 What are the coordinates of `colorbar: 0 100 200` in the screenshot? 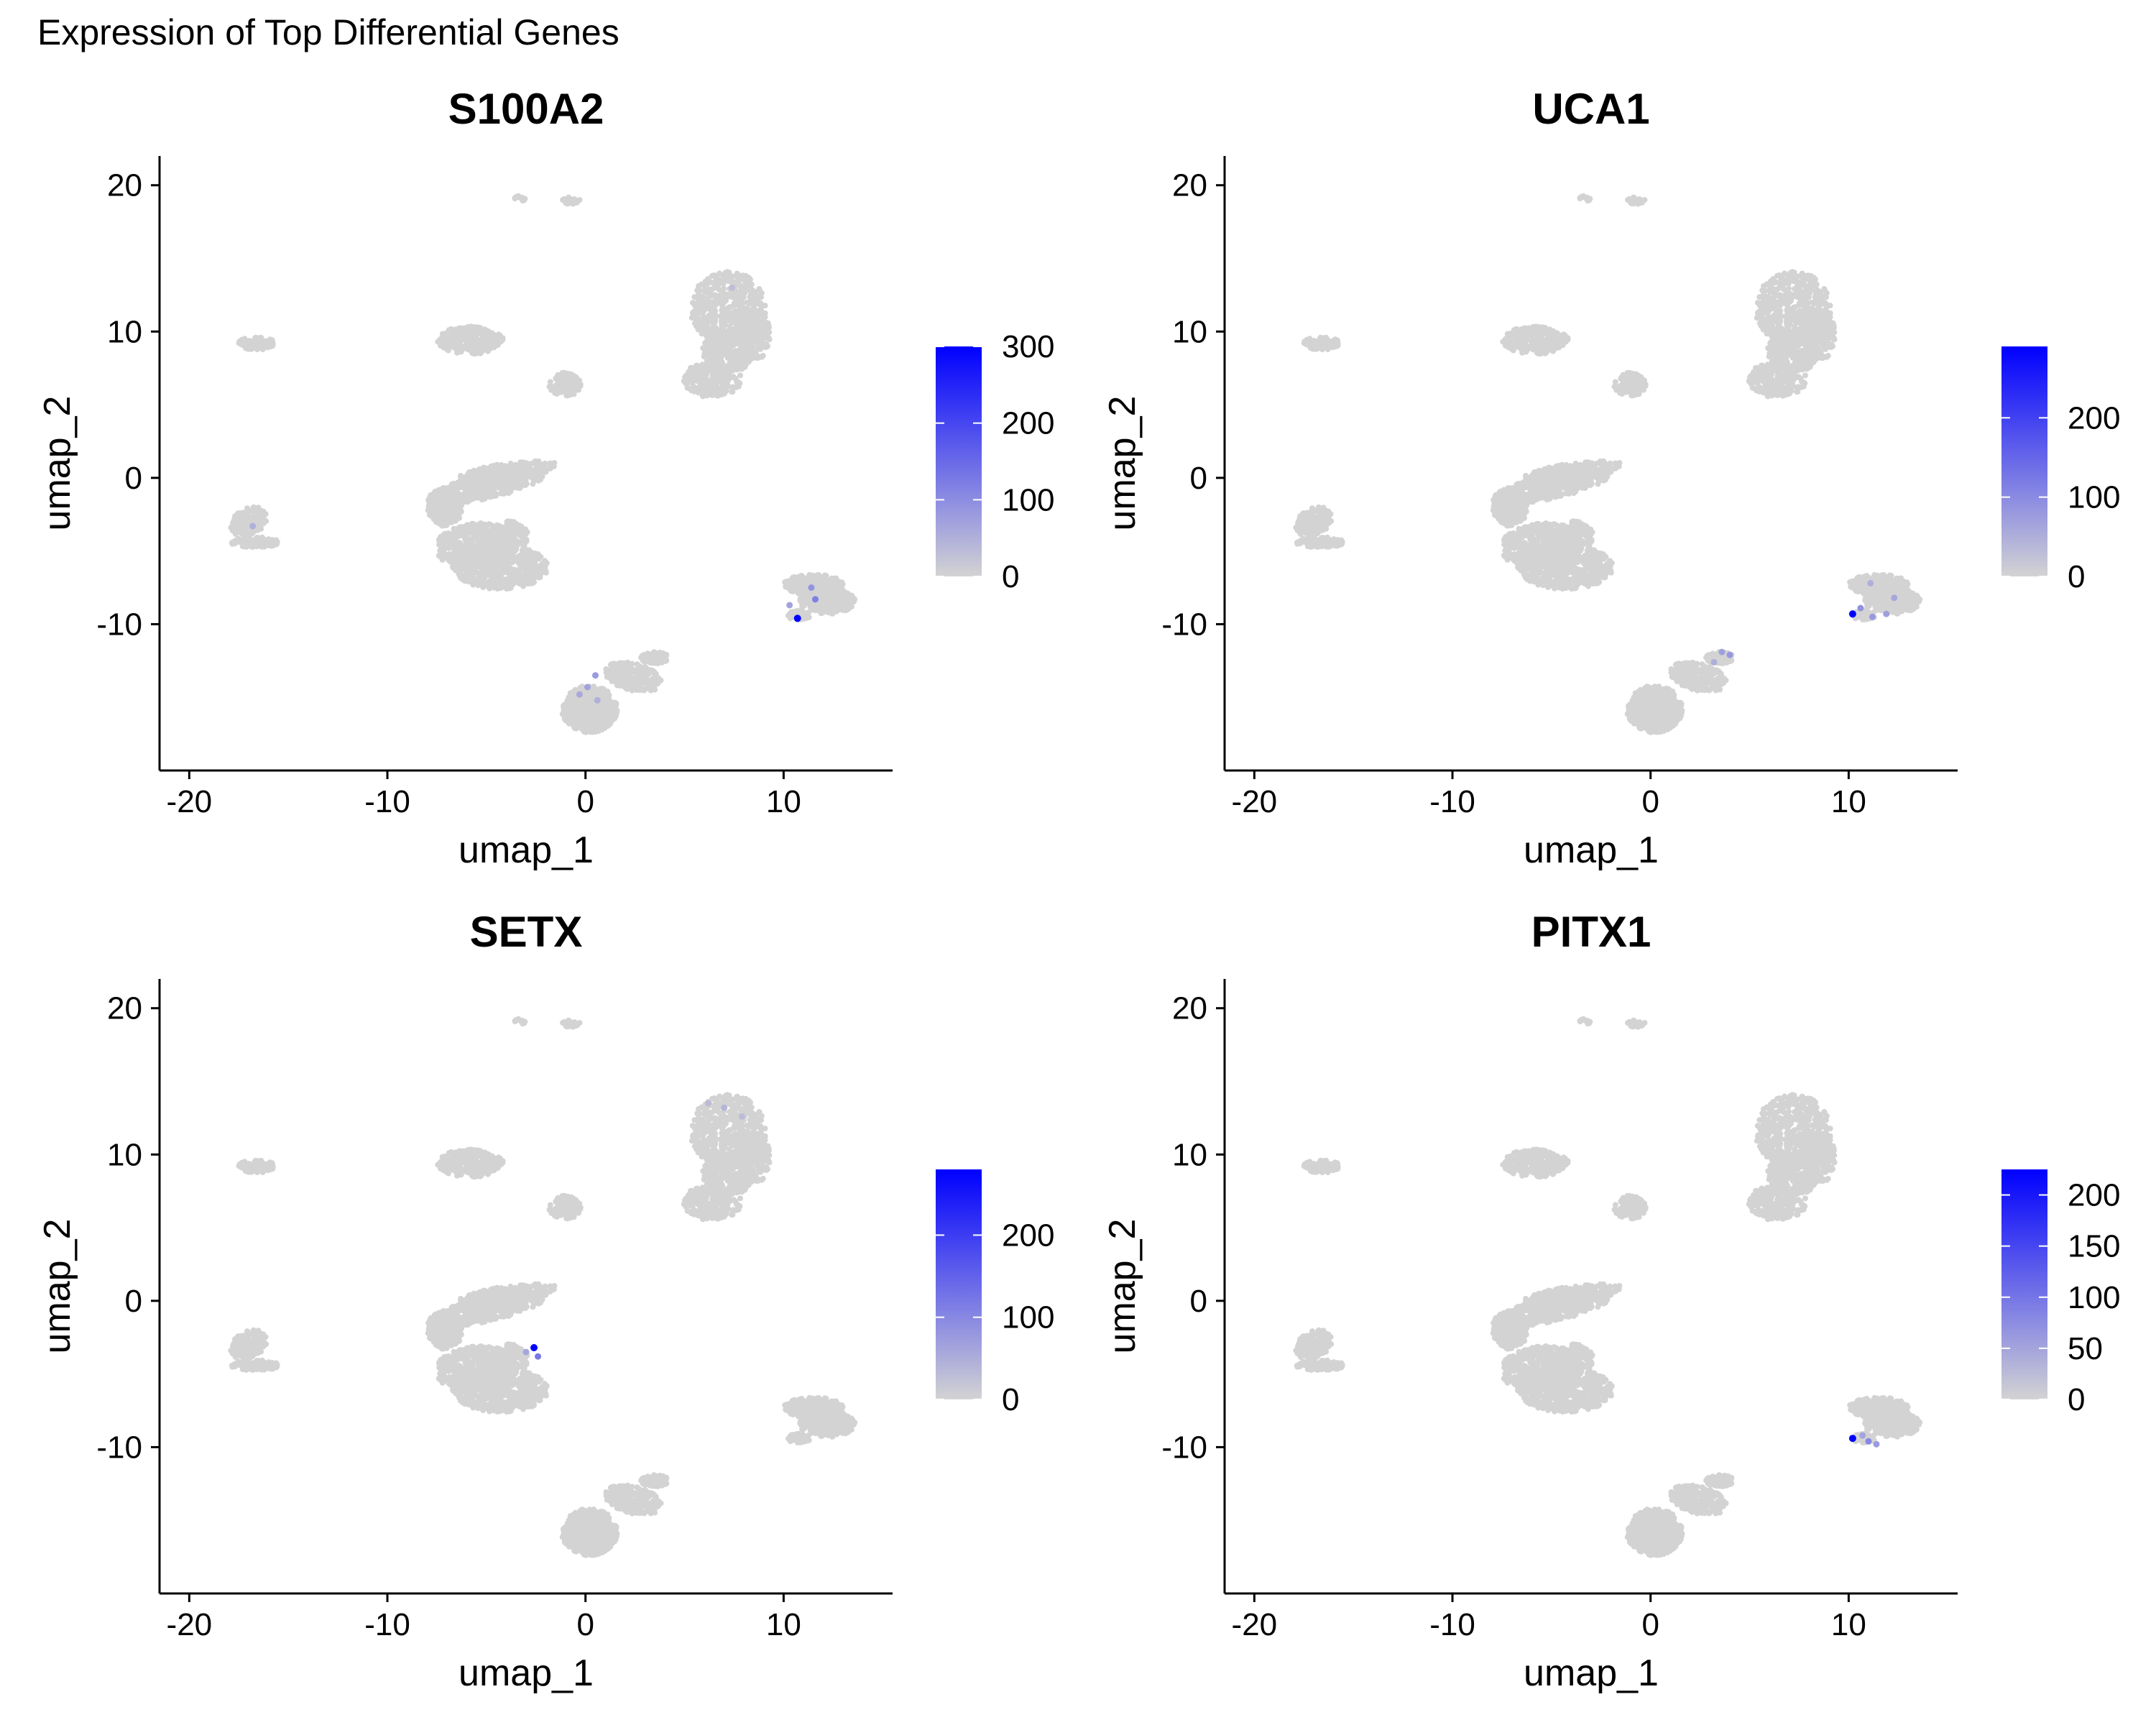 It's located at (995, 1293).